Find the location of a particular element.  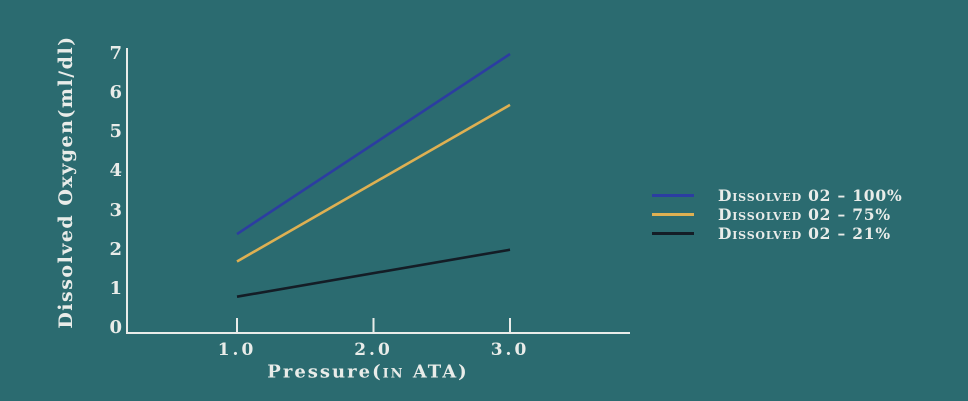

x-axis-title-part: Pressure( is located at coordinates (325, 372).